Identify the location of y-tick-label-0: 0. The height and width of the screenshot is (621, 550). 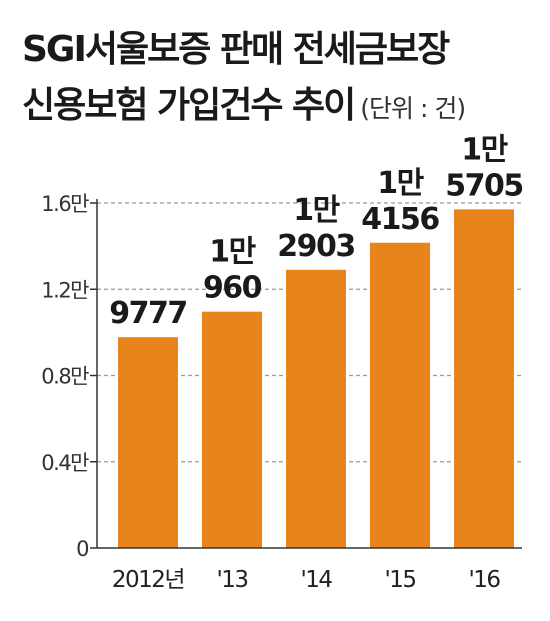
(82, 549).